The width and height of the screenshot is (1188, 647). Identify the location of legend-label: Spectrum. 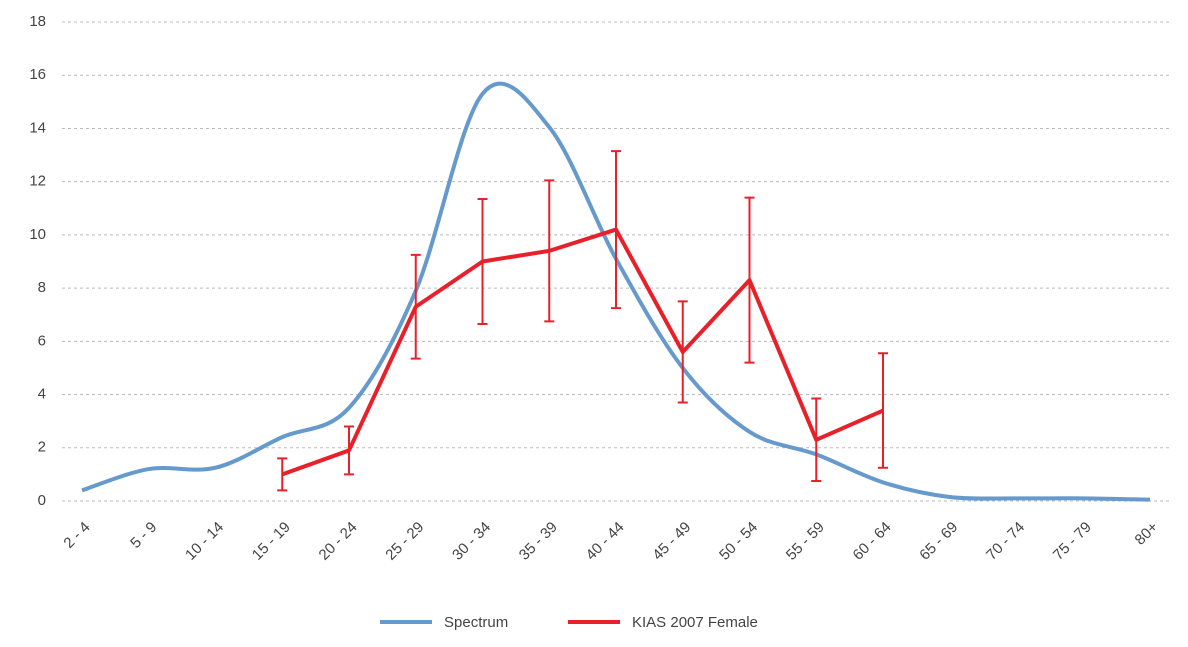
(476, 622).